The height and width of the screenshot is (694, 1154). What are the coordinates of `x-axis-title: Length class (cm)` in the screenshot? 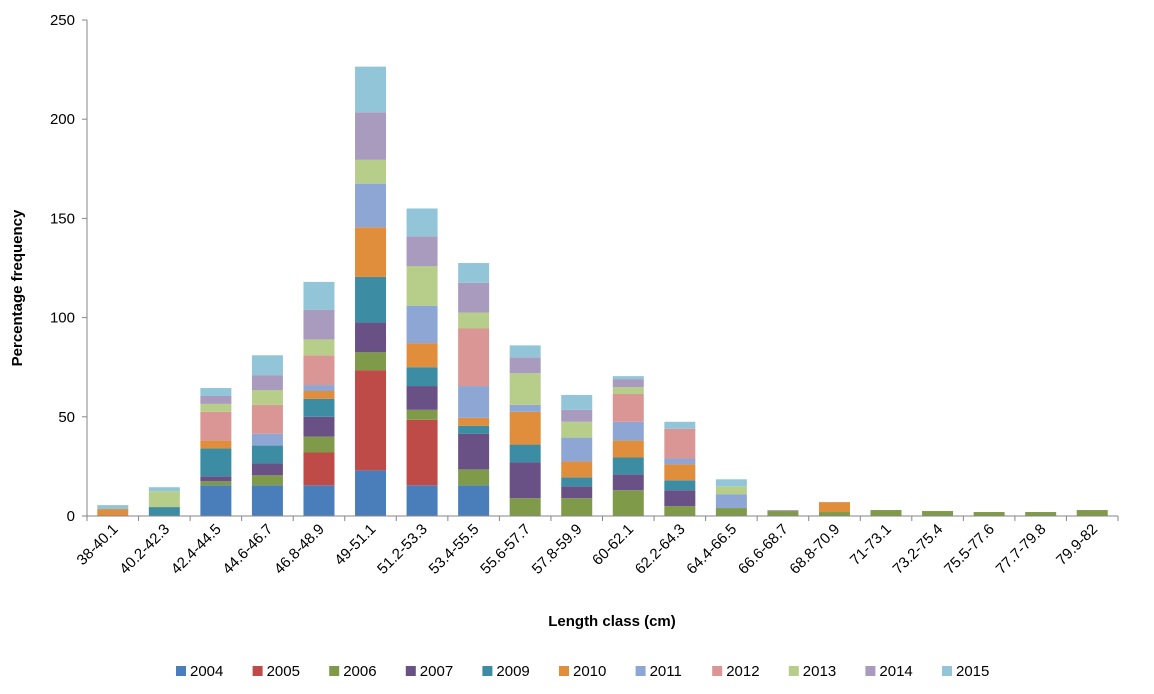 It's located at (612, 621).